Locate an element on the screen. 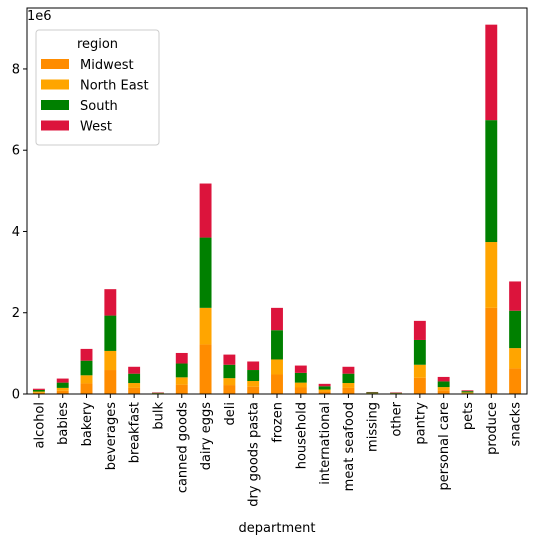  x-tick-label: deli is located at coordinates (230, 413).